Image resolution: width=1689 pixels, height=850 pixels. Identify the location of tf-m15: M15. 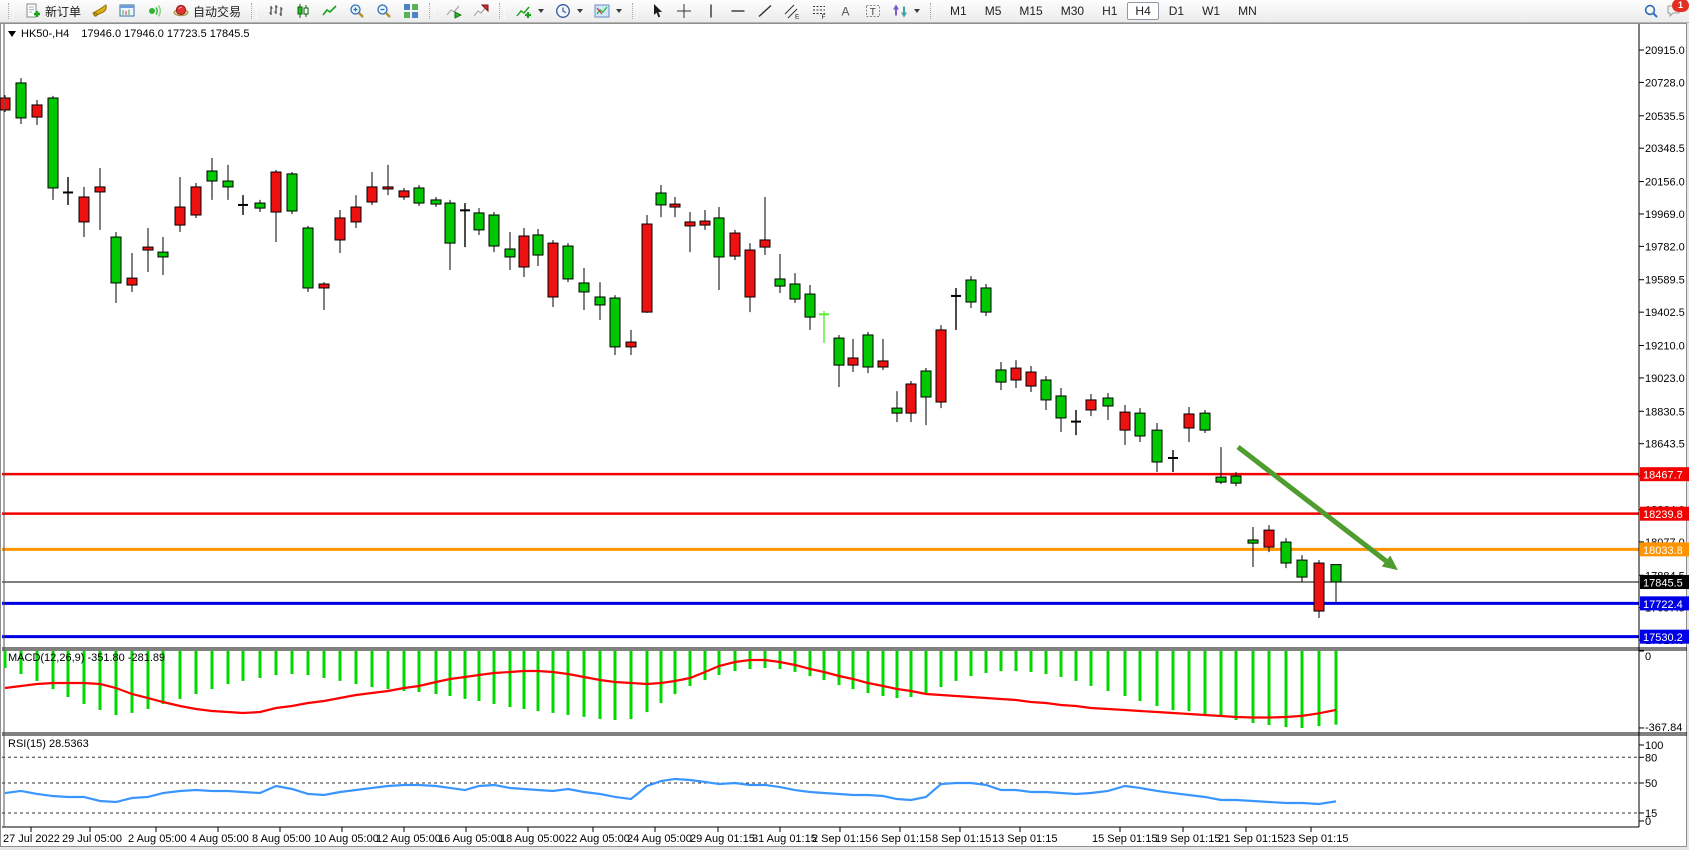
(1031, 11).